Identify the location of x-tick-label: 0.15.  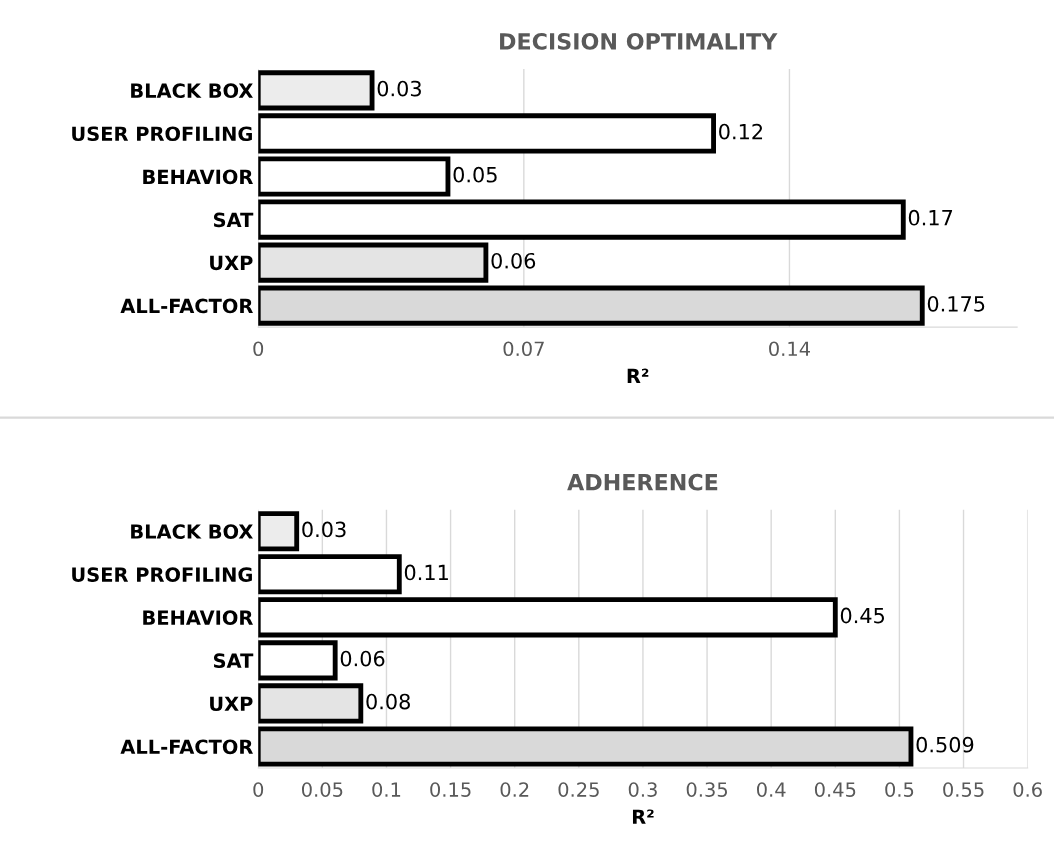
(450, 789).